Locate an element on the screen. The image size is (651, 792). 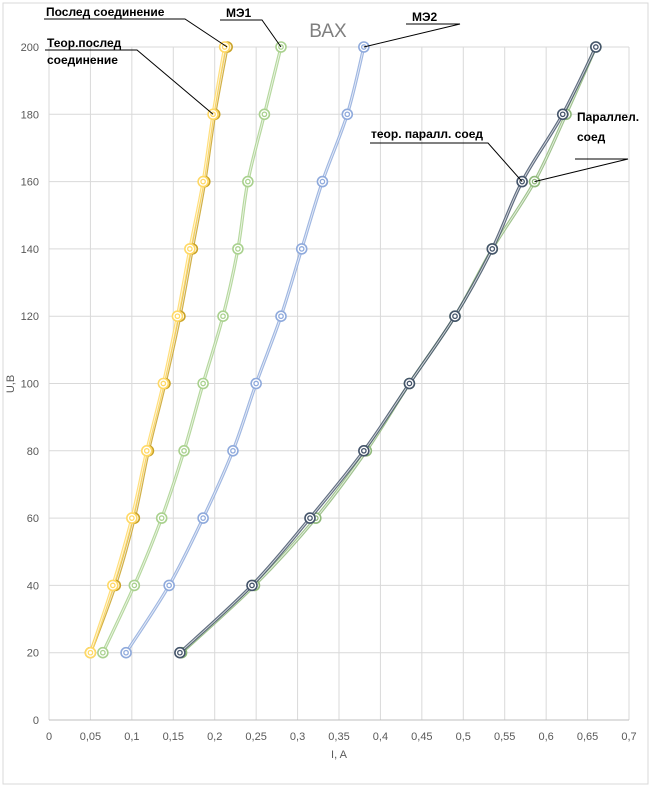
annotation-6: Параллел. соед is located at coordinates (586, 146).